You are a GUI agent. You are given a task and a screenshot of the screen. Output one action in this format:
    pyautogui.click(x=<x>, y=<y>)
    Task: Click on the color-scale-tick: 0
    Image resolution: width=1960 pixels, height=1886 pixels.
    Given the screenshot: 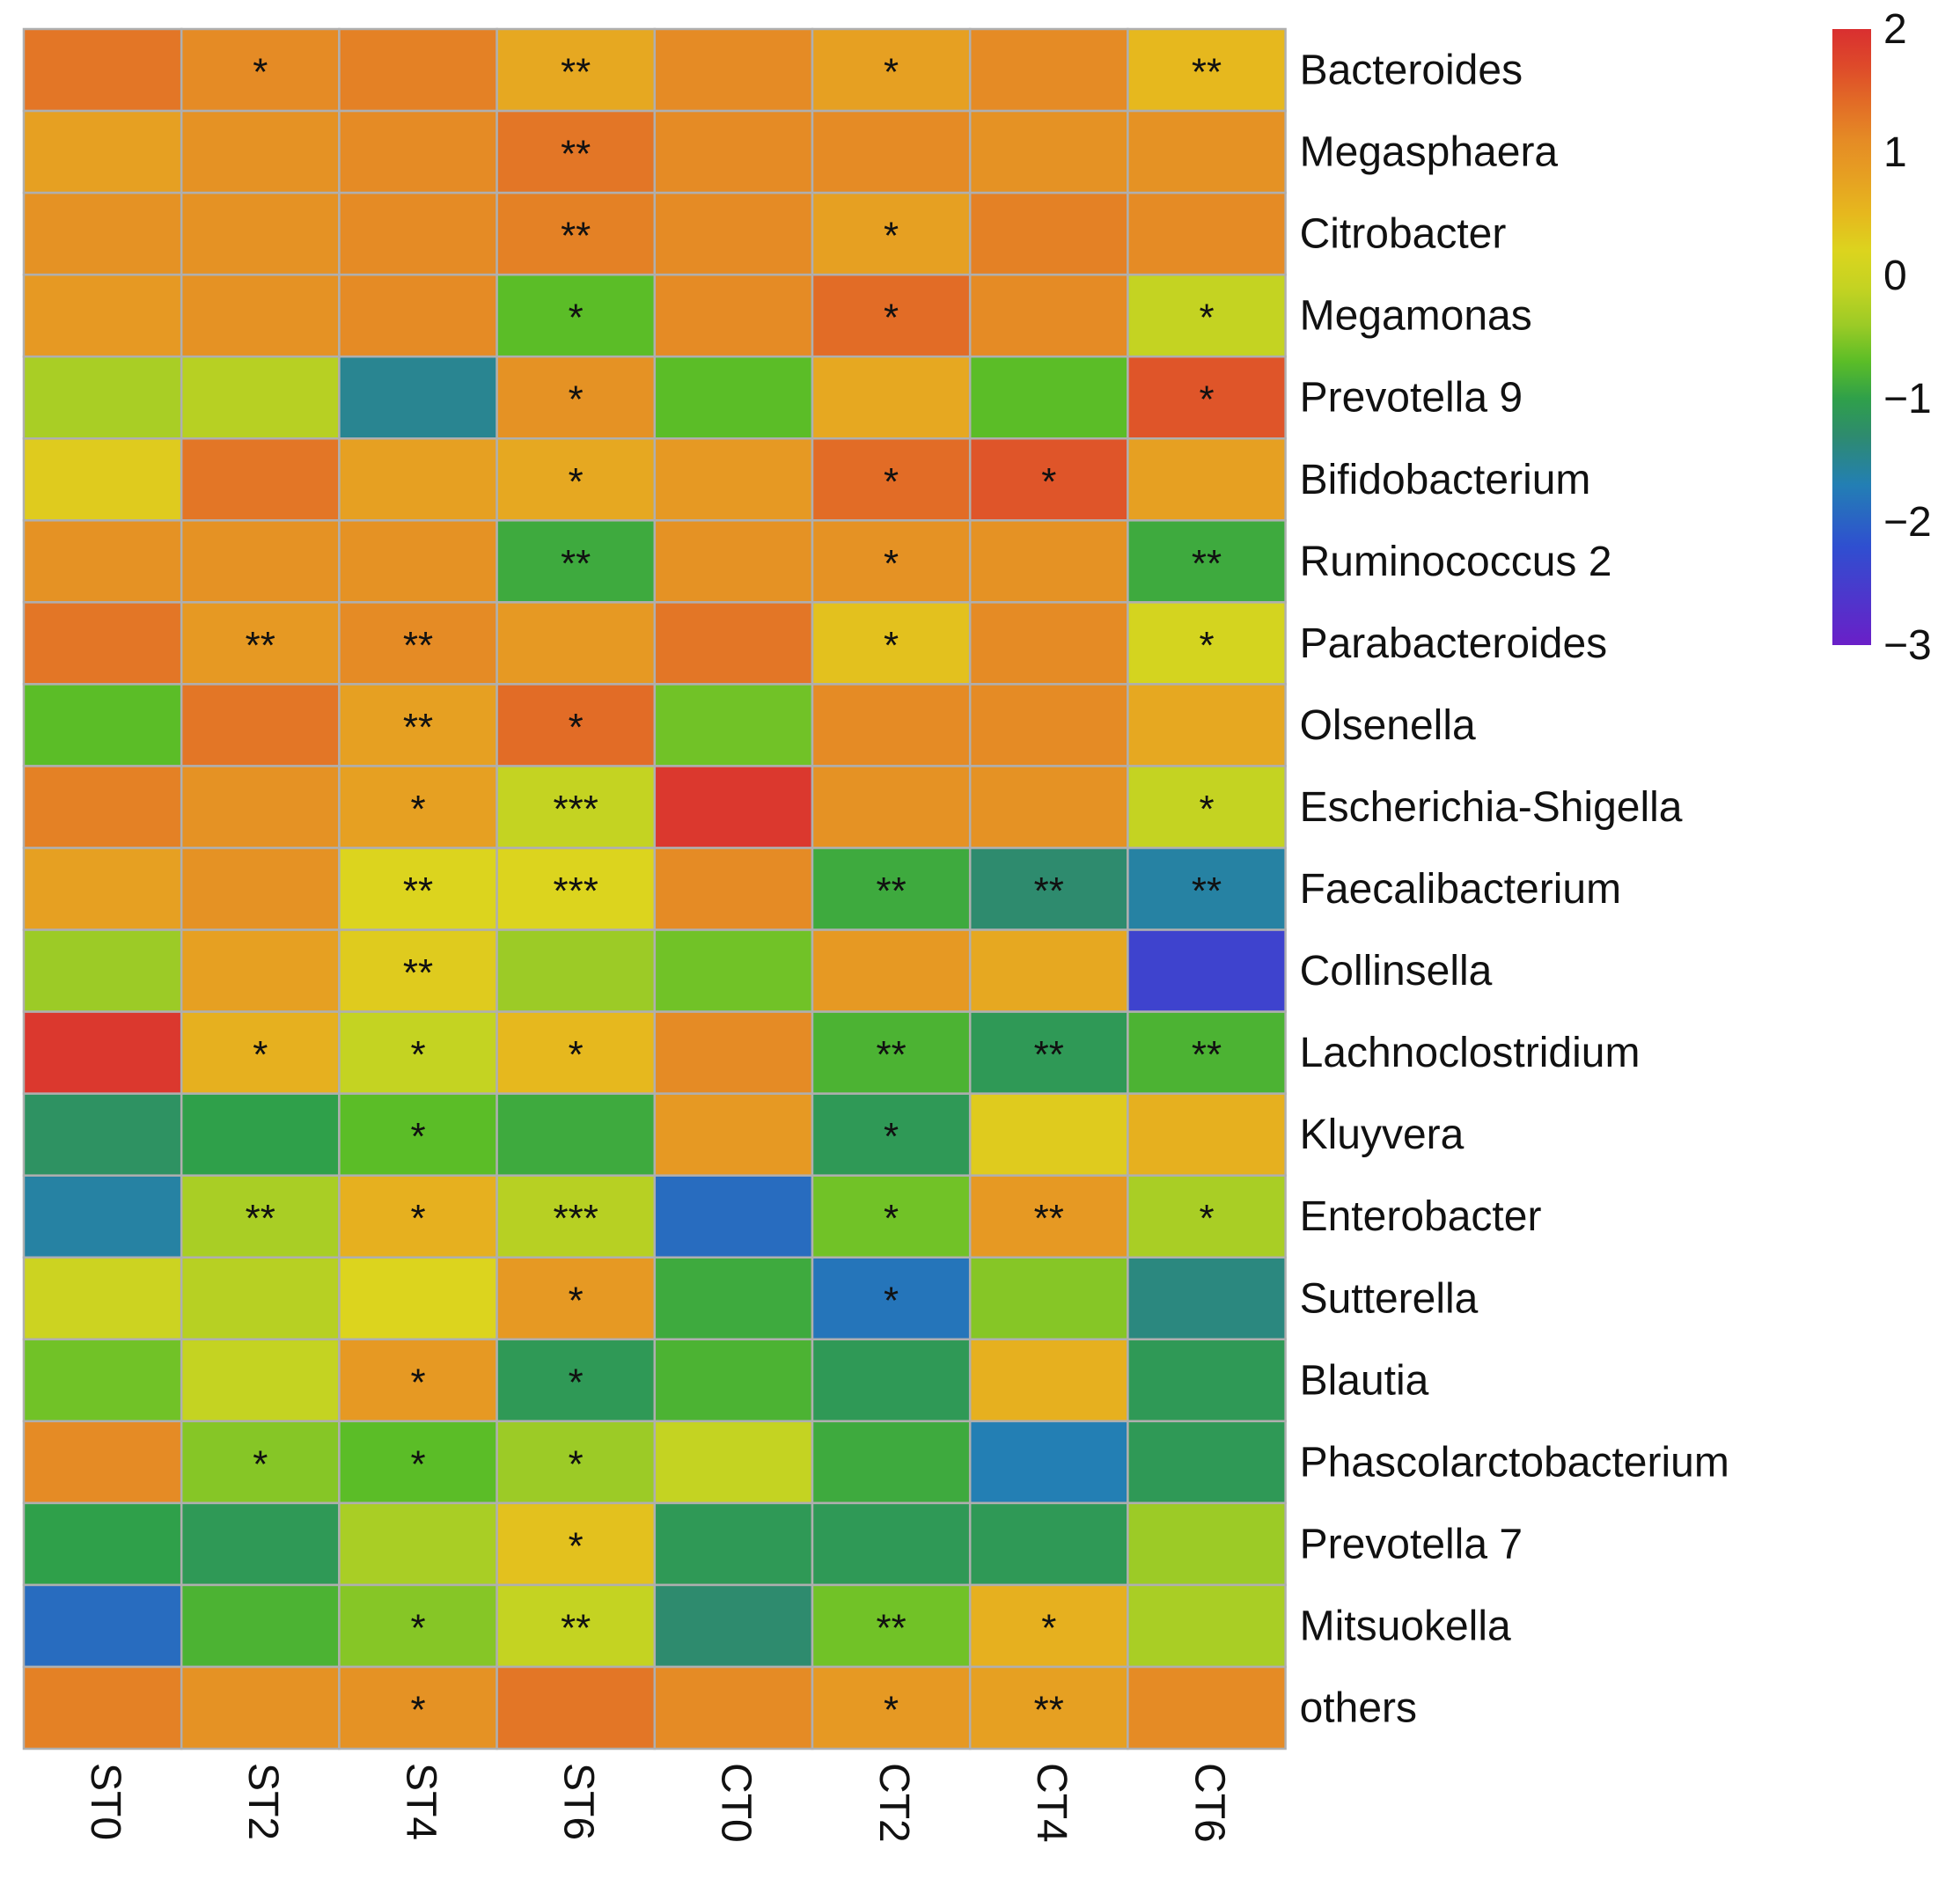 What is the action you would take?
    pyautogui.click(x=1895, y=276)
    